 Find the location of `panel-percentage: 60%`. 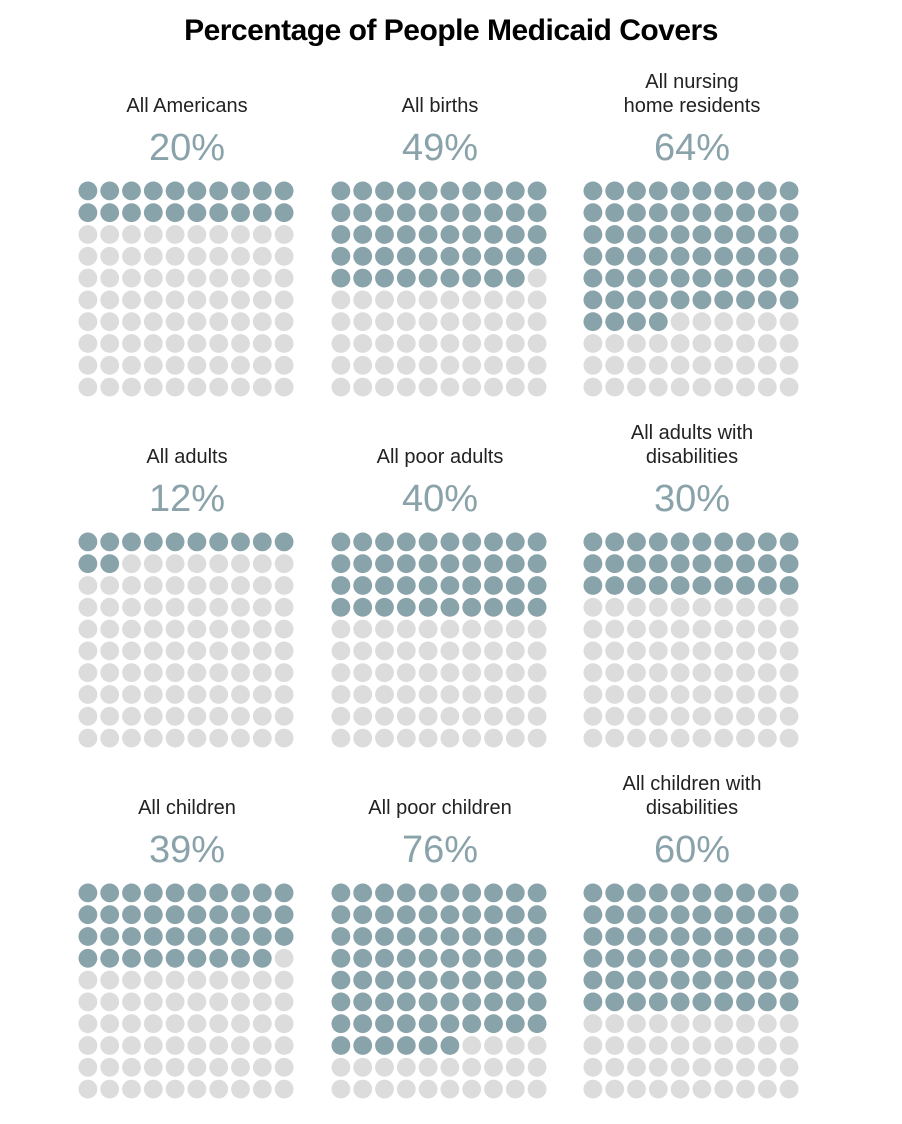

panel-percentage: 60% is located at coordinates (692, 850).